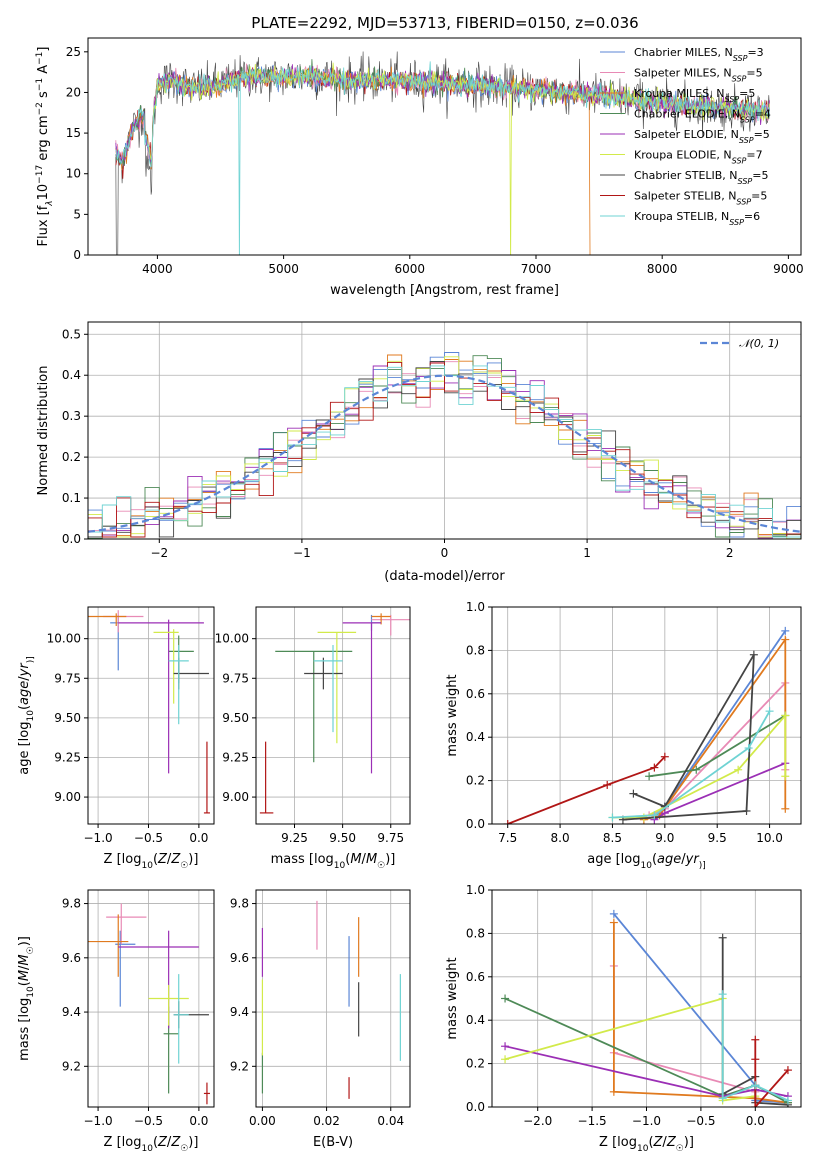 Image resolution: width=819 pixels, height=1170 pixels. I want to click on x-axis-label: E(B-V), so click(333, 1142).